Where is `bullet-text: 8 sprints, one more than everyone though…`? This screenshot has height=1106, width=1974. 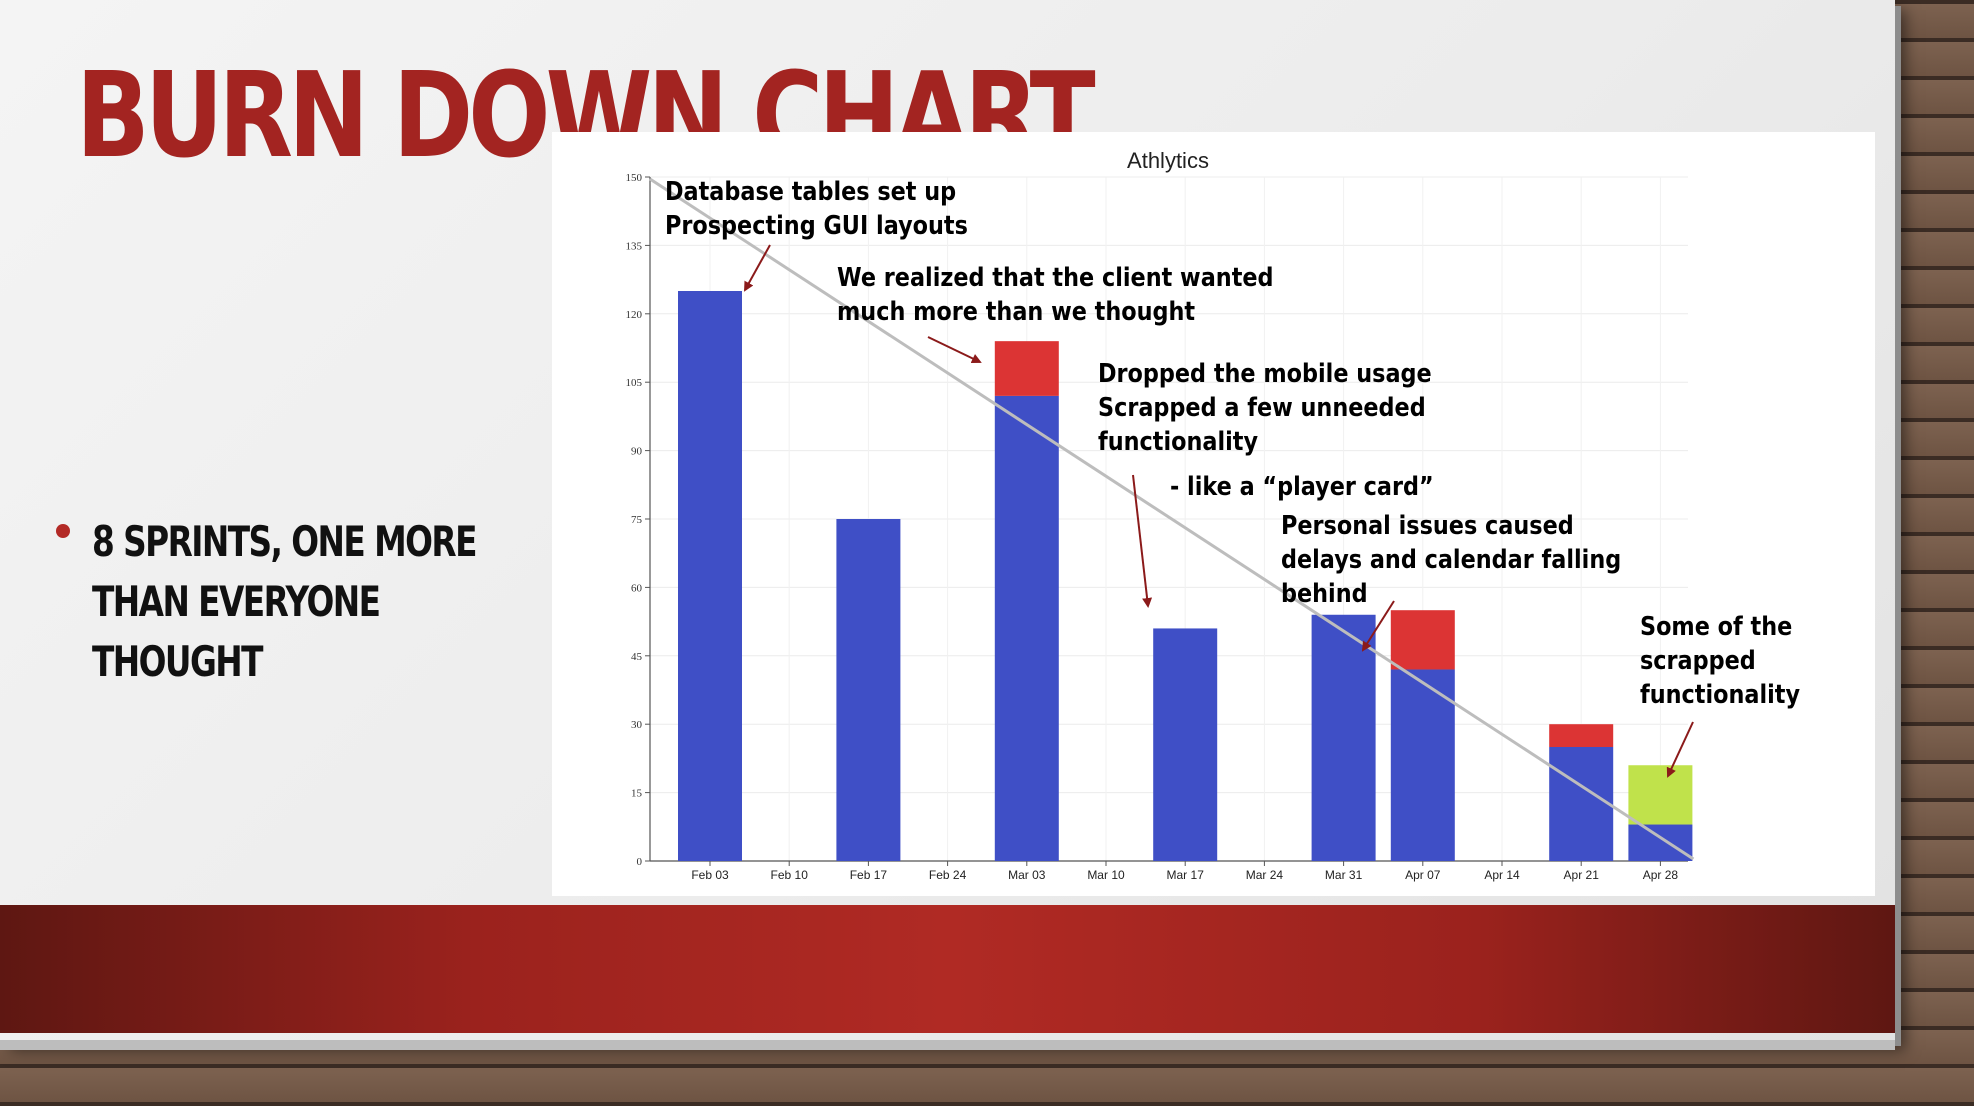
bullet-text: 8 sprints, one more than everyone though… is located at coordinates (284, 601).